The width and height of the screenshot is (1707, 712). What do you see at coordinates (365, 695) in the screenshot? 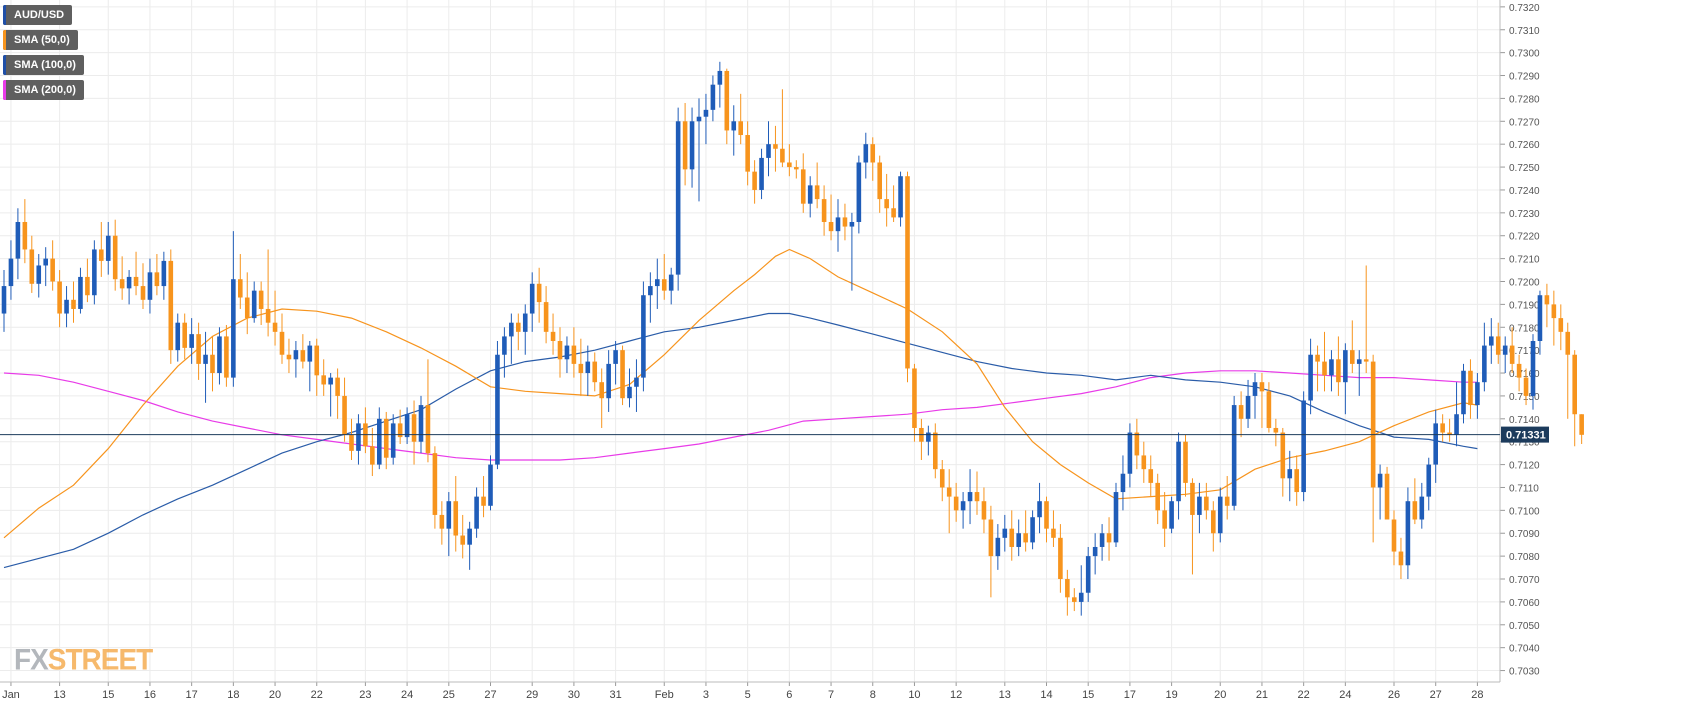
I see `x-tick-label: 23` at bounding box center [365, 695].